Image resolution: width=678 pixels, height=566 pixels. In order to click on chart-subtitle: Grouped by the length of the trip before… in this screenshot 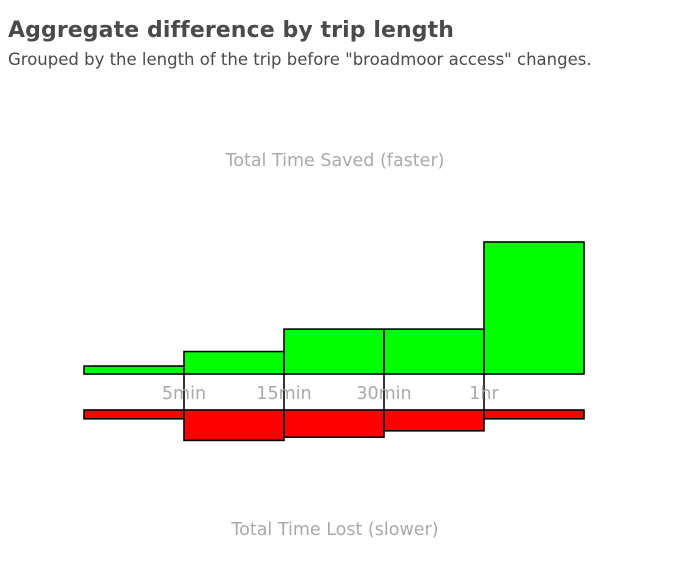, I will do `click(300, 59)`.